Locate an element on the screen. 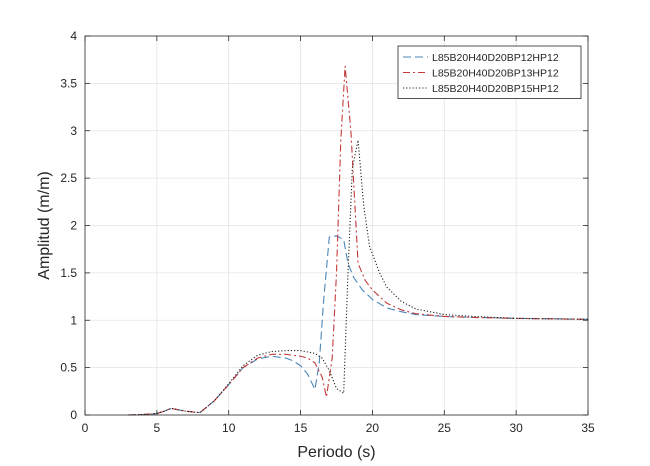 The height and width of the screenshot is (466, 650). x-axis-label: Periodo (s) is located at coordinates (336, 452).